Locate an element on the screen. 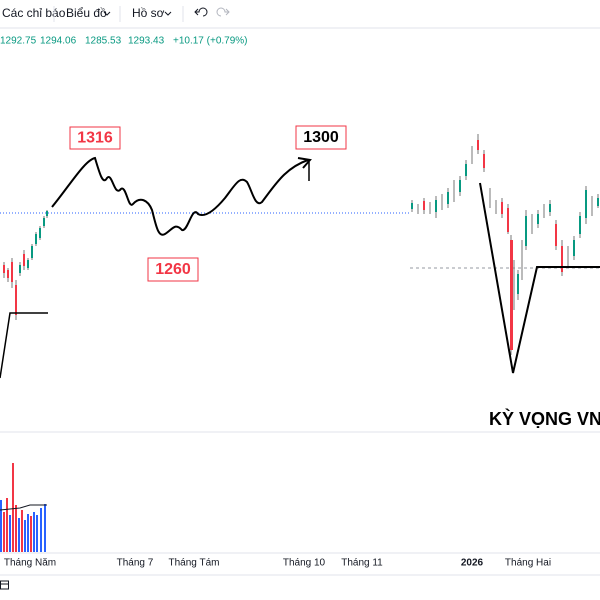 Image resolution: width=600 pixels, height=600 pixels. chart-button: Biểu đồ is located at coordinates (86, 13).